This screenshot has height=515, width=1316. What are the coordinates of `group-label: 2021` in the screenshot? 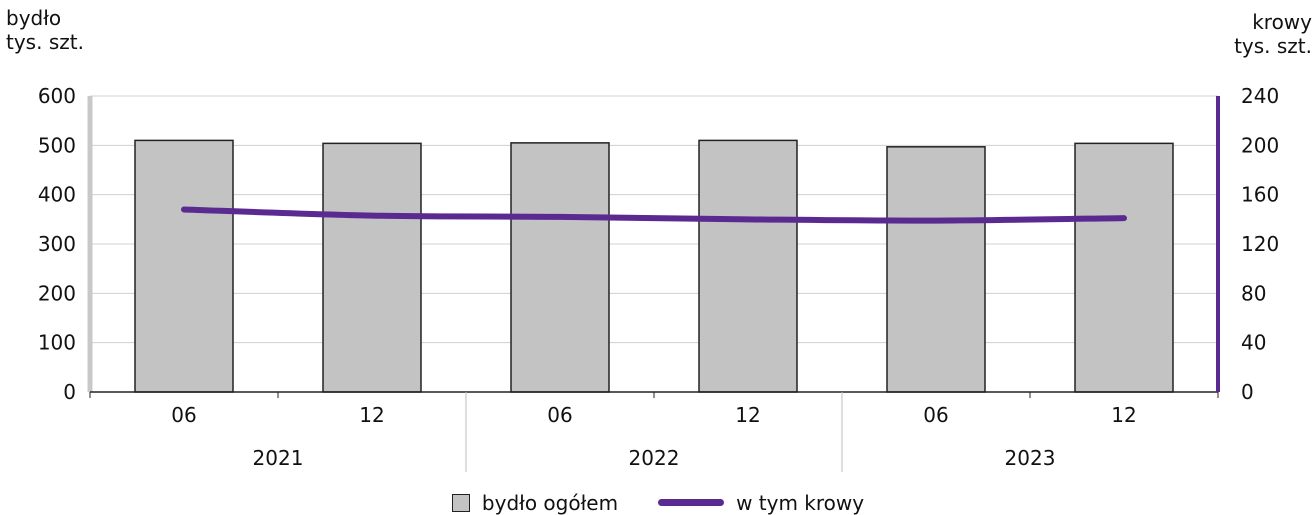 It's located at (278, 458).